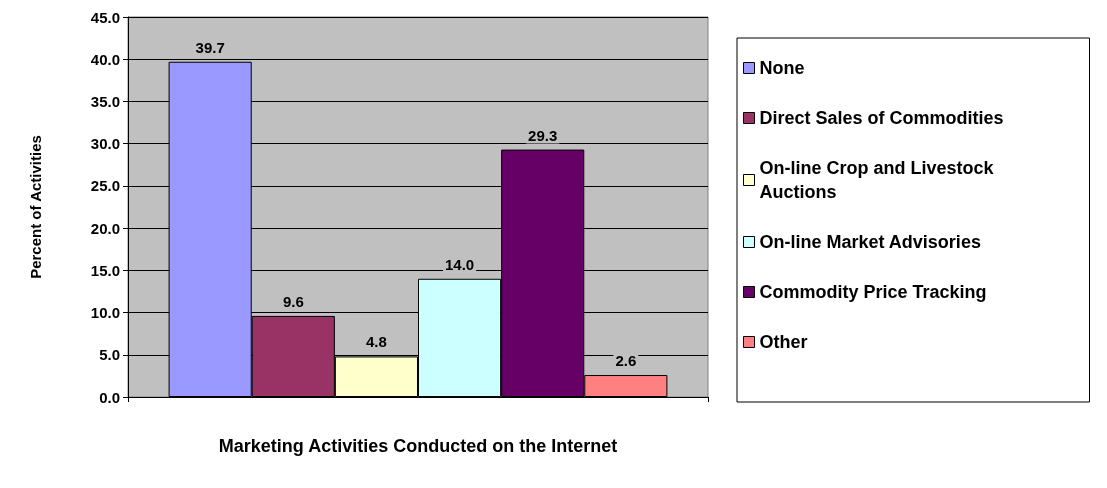 The width and height of the screenshot is (1107, 488). I want to click on y-tick-label: 15.0, so click(105, 270).